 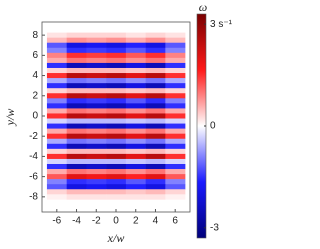 What do you see at coordinates (35, 55) in the screenshot?
I see `y-tick-label: 6` at bounding box center [35, 55].